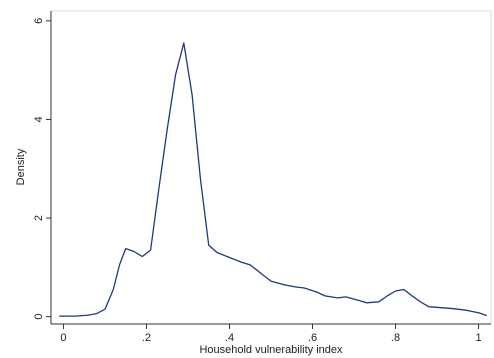 This screenshot has height=358, width=494. I want to click on x-axis-ticks: 0 .2 .4 .6 .8 1, so click(271, 334).